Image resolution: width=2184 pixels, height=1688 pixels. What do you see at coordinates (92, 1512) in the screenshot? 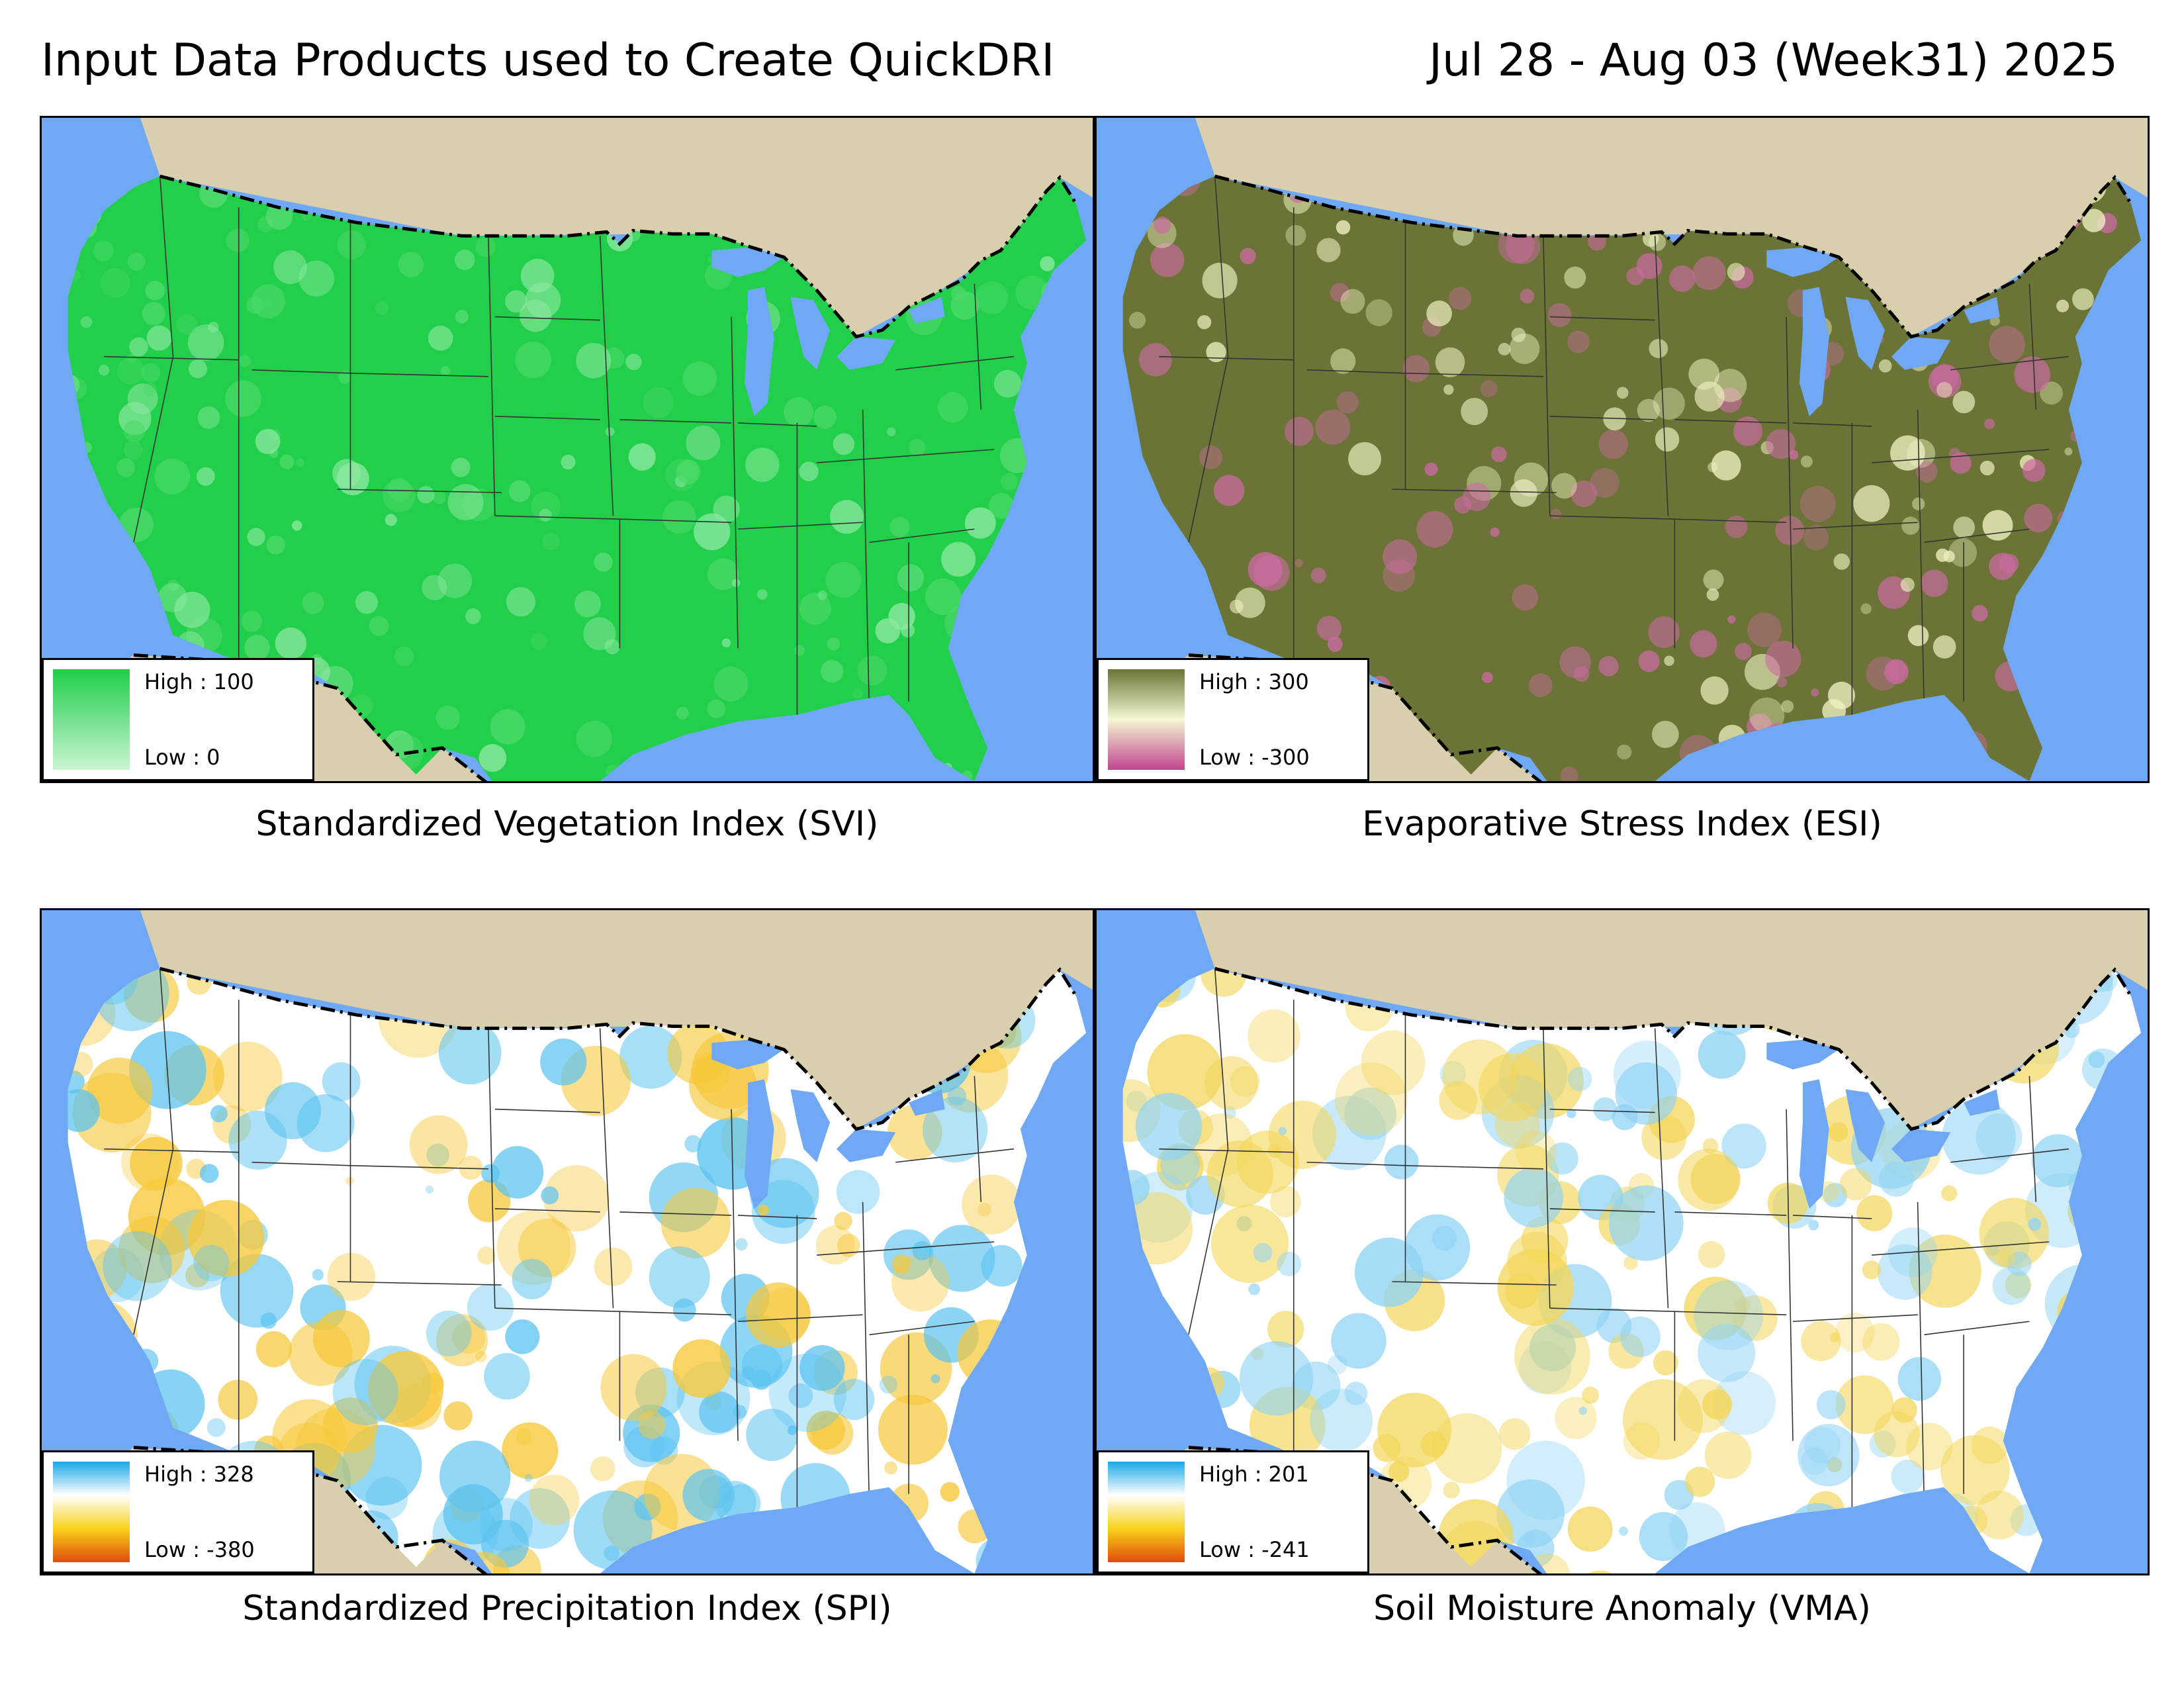
I see `spi-legend-color-ramp` at bounding box center [92, 1512].